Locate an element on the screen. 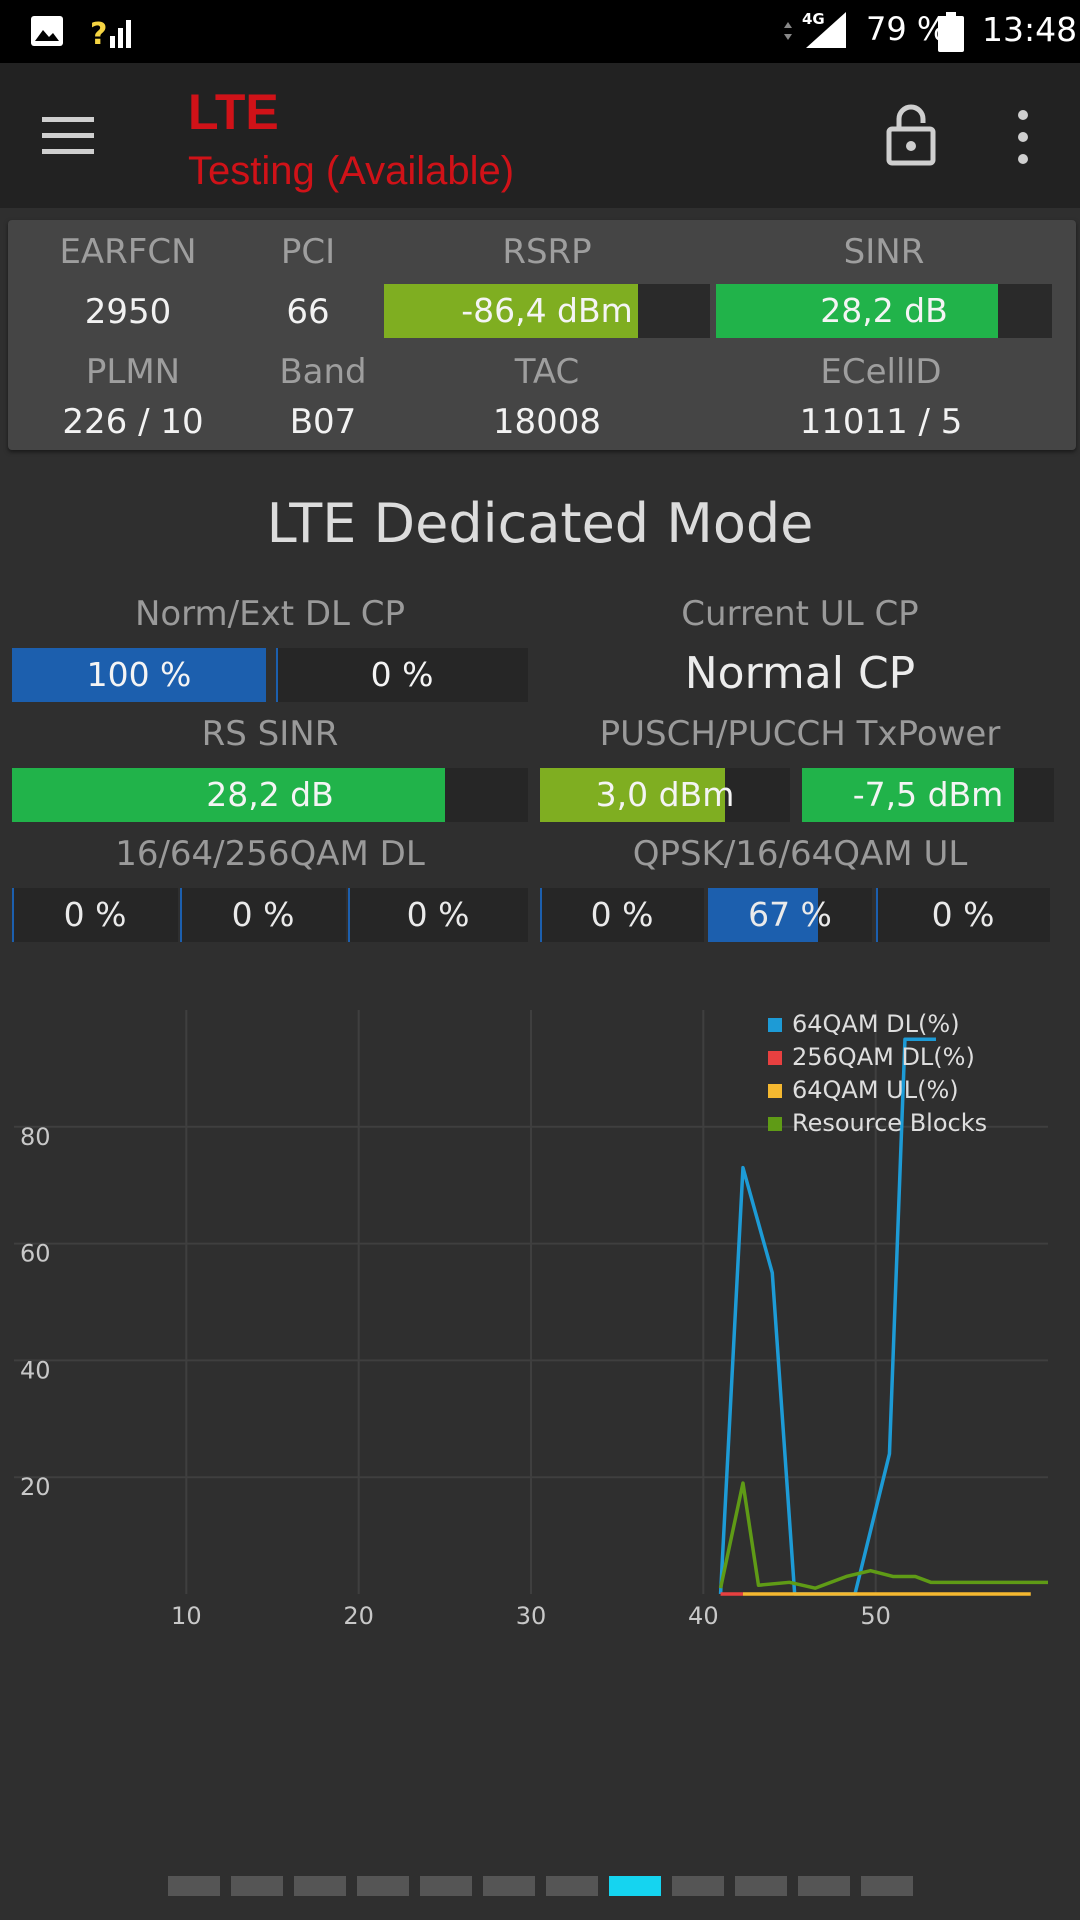  network-type: 4G is located at coordinates (813, 19).